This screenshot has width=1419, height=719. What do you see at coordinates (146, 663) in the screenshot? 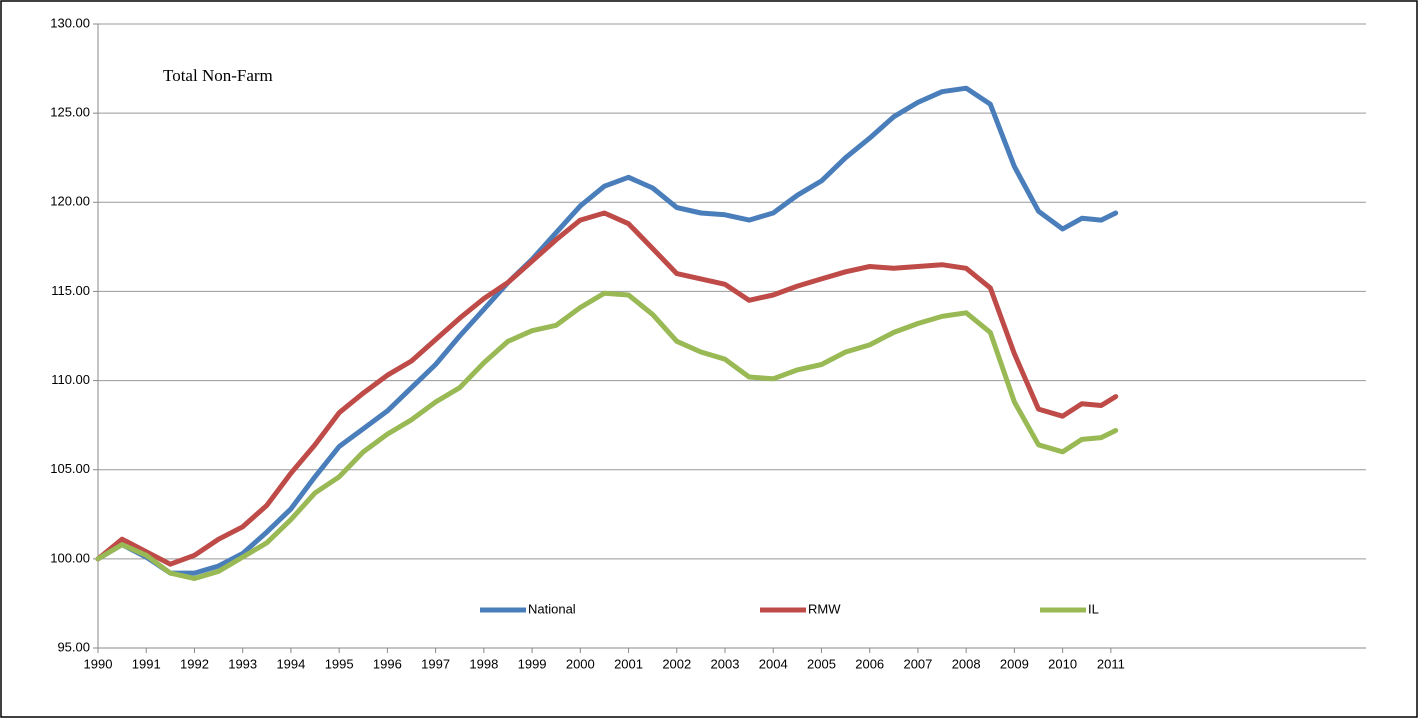
I see `x-tick-label: 1991` at bounding box center [146, 663].